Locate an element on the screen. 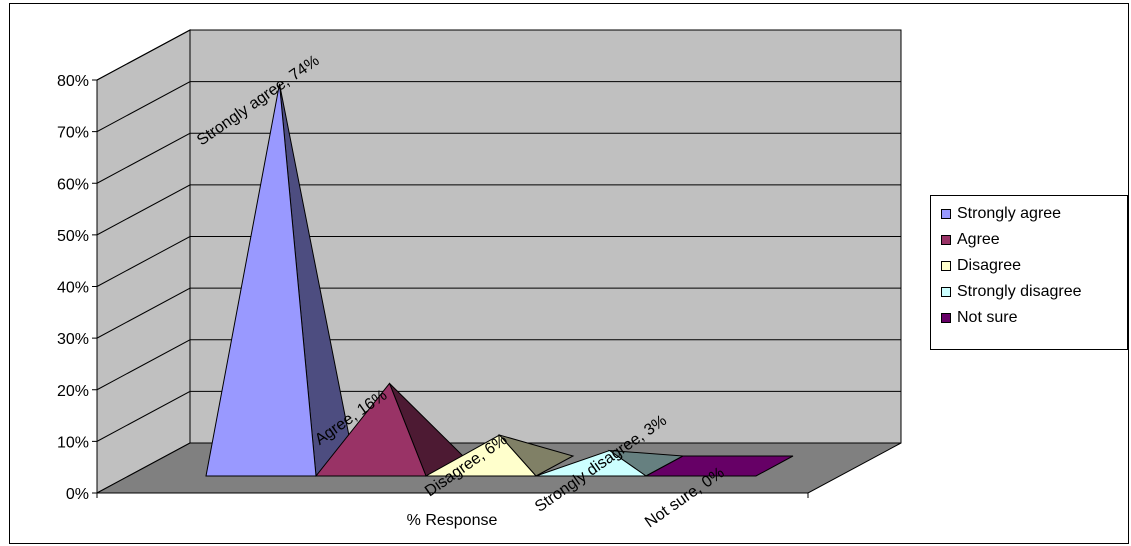 The image size is (1131, 546). legend-label: Strongly agree is located at coordinates (1009, 213).